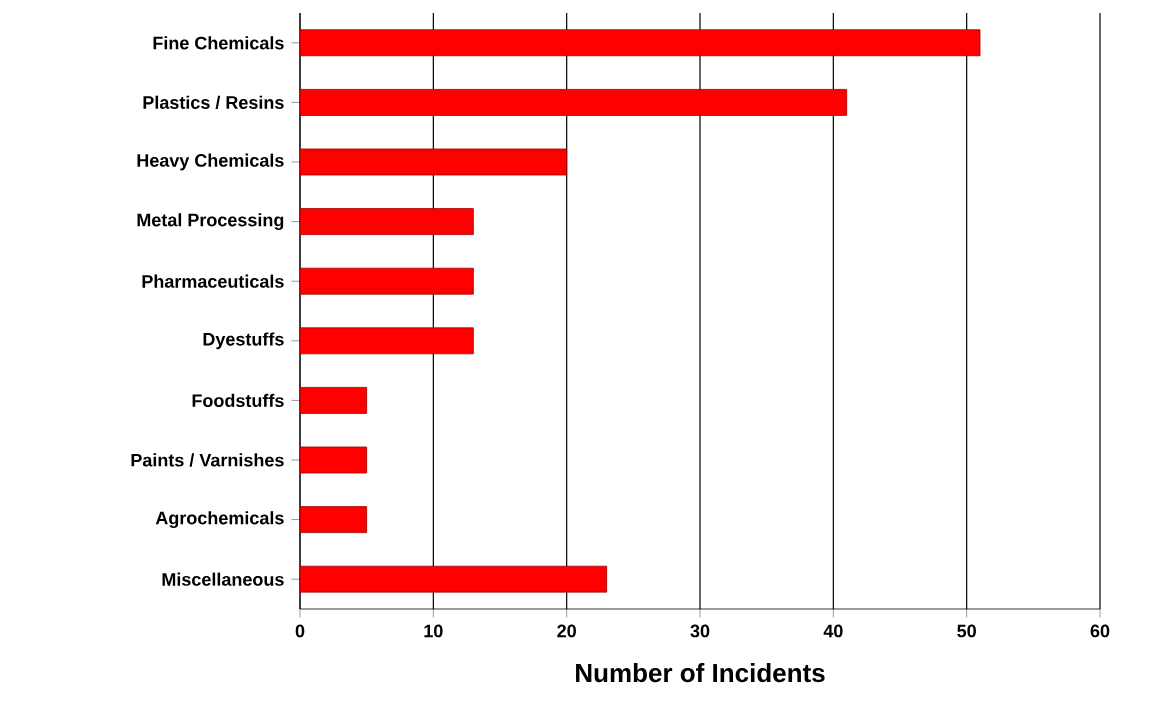 Image resolution: width=1166 pixels, height=707 pixels. I want to click on x-tick-label: 50, so click(966, 631).